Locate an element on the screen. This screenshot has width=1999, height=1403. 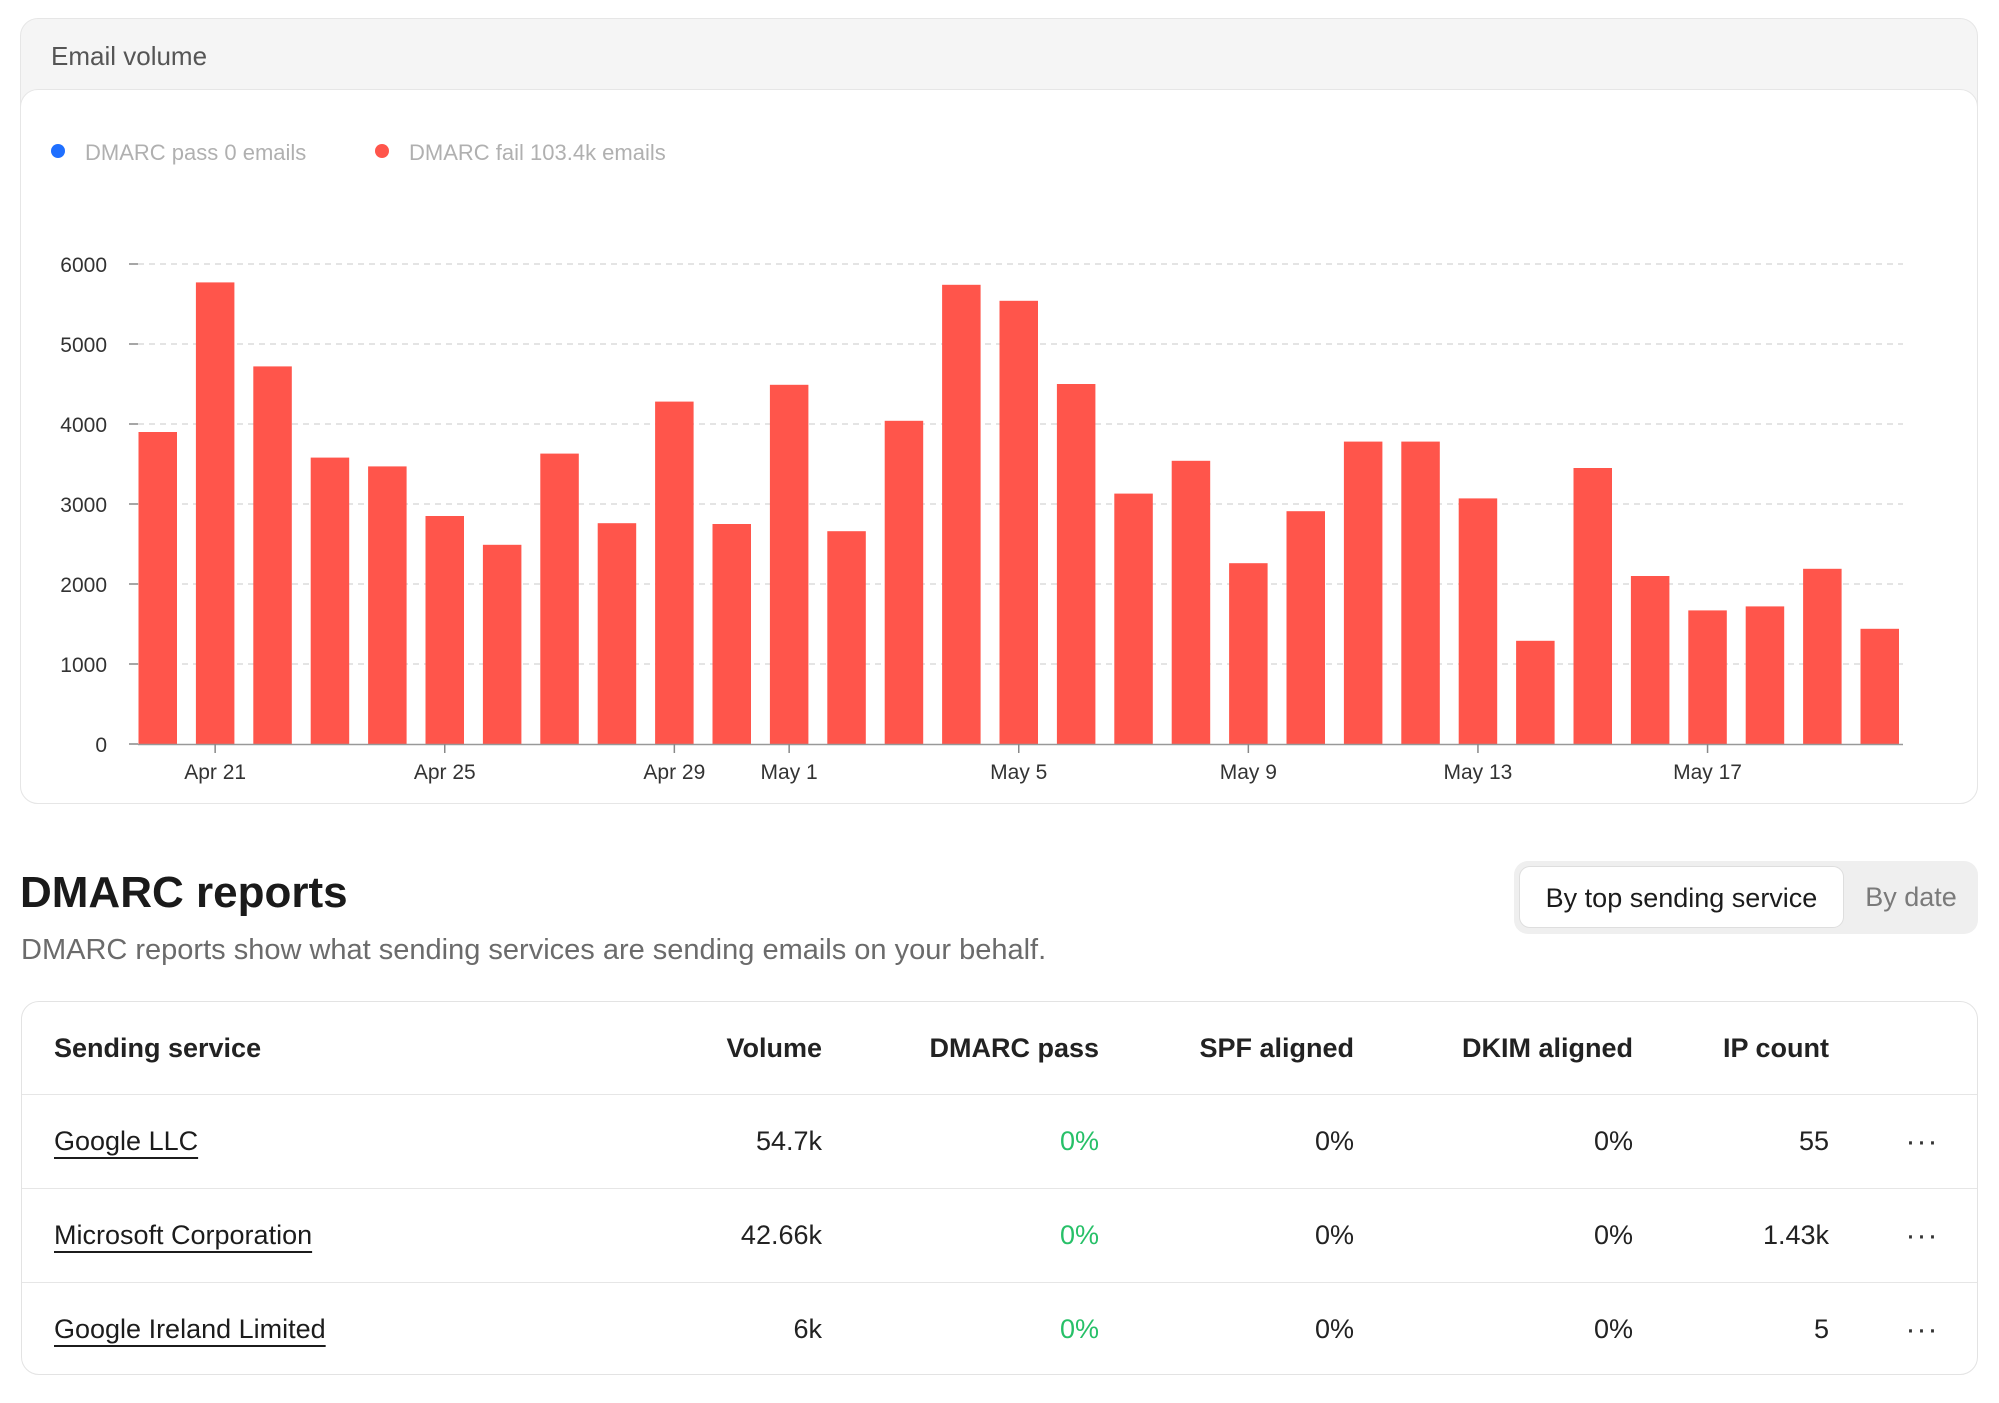
y-tick-label: 6000 is located at coordinates (83, 265).